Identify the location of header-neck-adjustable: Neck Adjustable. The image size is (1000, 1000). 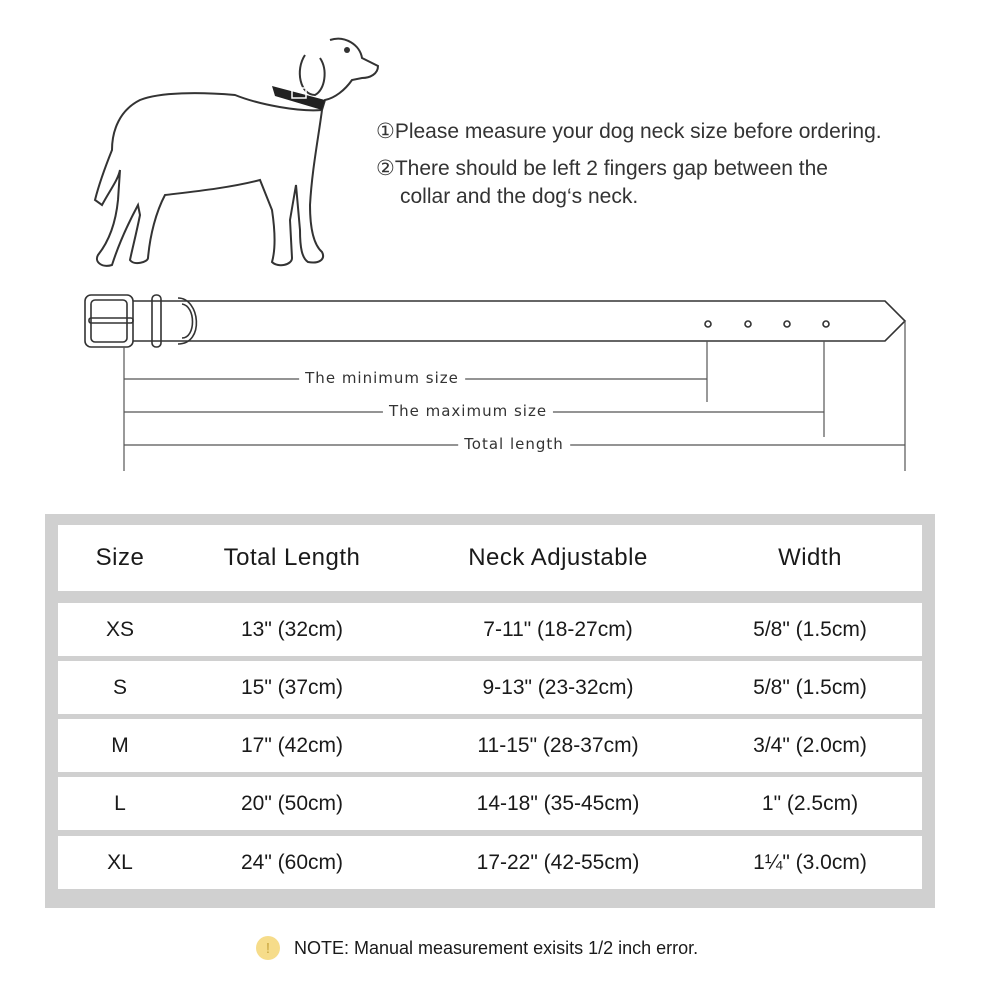
(558, 557).